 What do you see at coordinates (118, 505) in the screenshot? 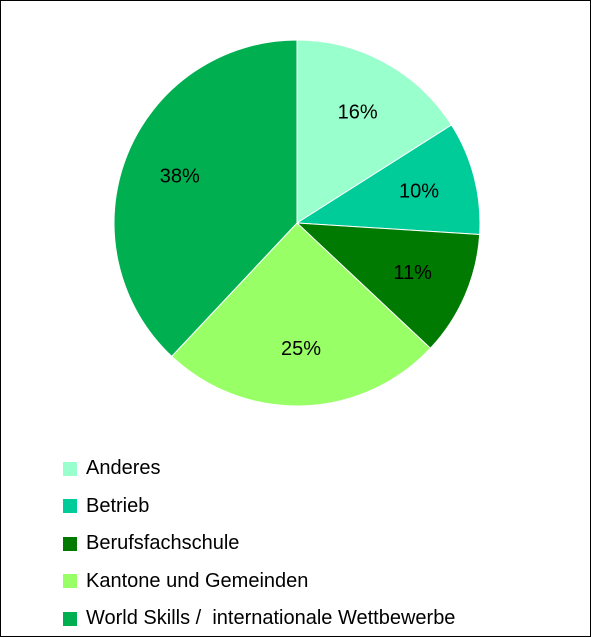
I see `legend-label-betrieb: Betrieb` at bounding box center [118, 505].